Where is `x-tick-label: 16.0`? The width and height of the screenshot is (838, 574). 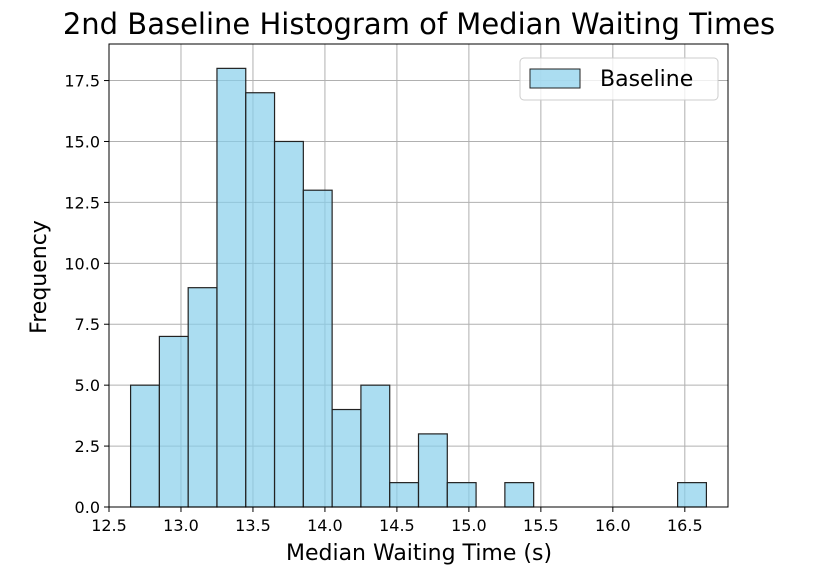 x-tick-label: 16.0 is located at coordinates (613, 525).